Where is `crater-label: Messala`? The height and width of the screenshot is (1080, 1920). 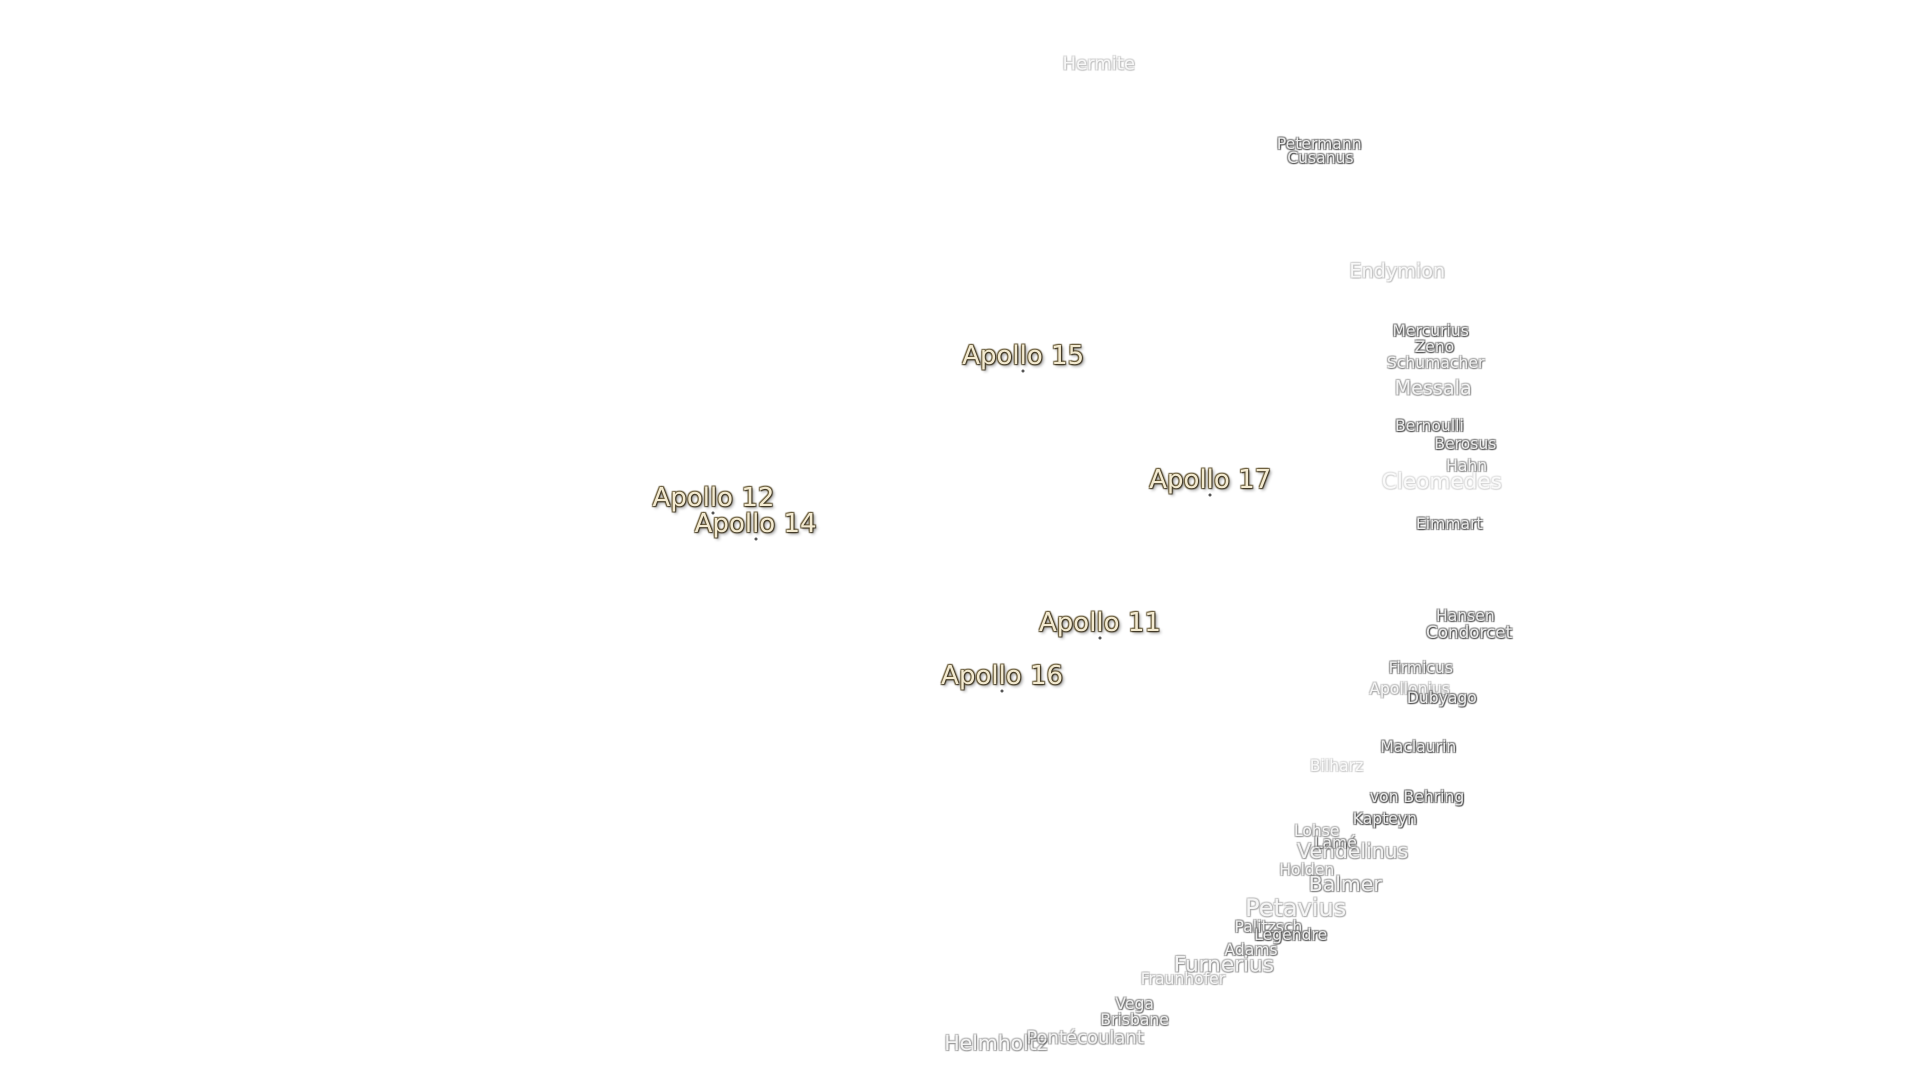 crater-label: Messala is located at coordinates (1433, 388).